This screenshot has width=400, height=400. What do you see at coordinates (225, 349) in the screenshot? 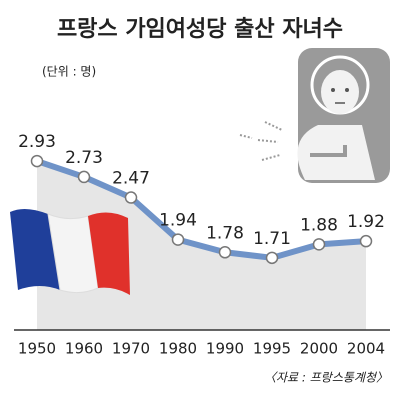
I see `x-tick-label: 1990` at bounding box center [225, 349].